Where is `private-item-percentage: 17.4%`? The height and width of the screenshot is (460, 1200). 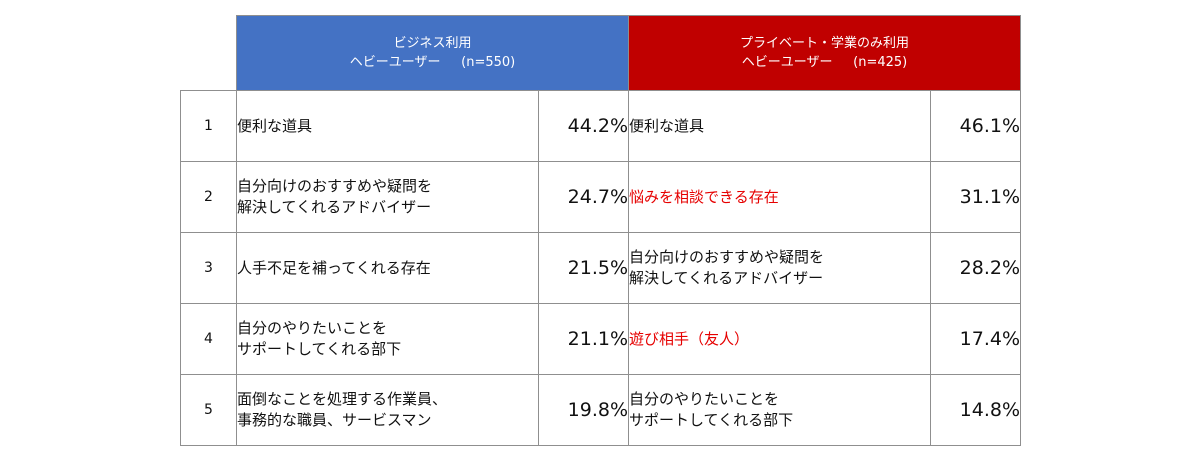 private-item-percentage: 17.4% is located at coordinates (975, 339).